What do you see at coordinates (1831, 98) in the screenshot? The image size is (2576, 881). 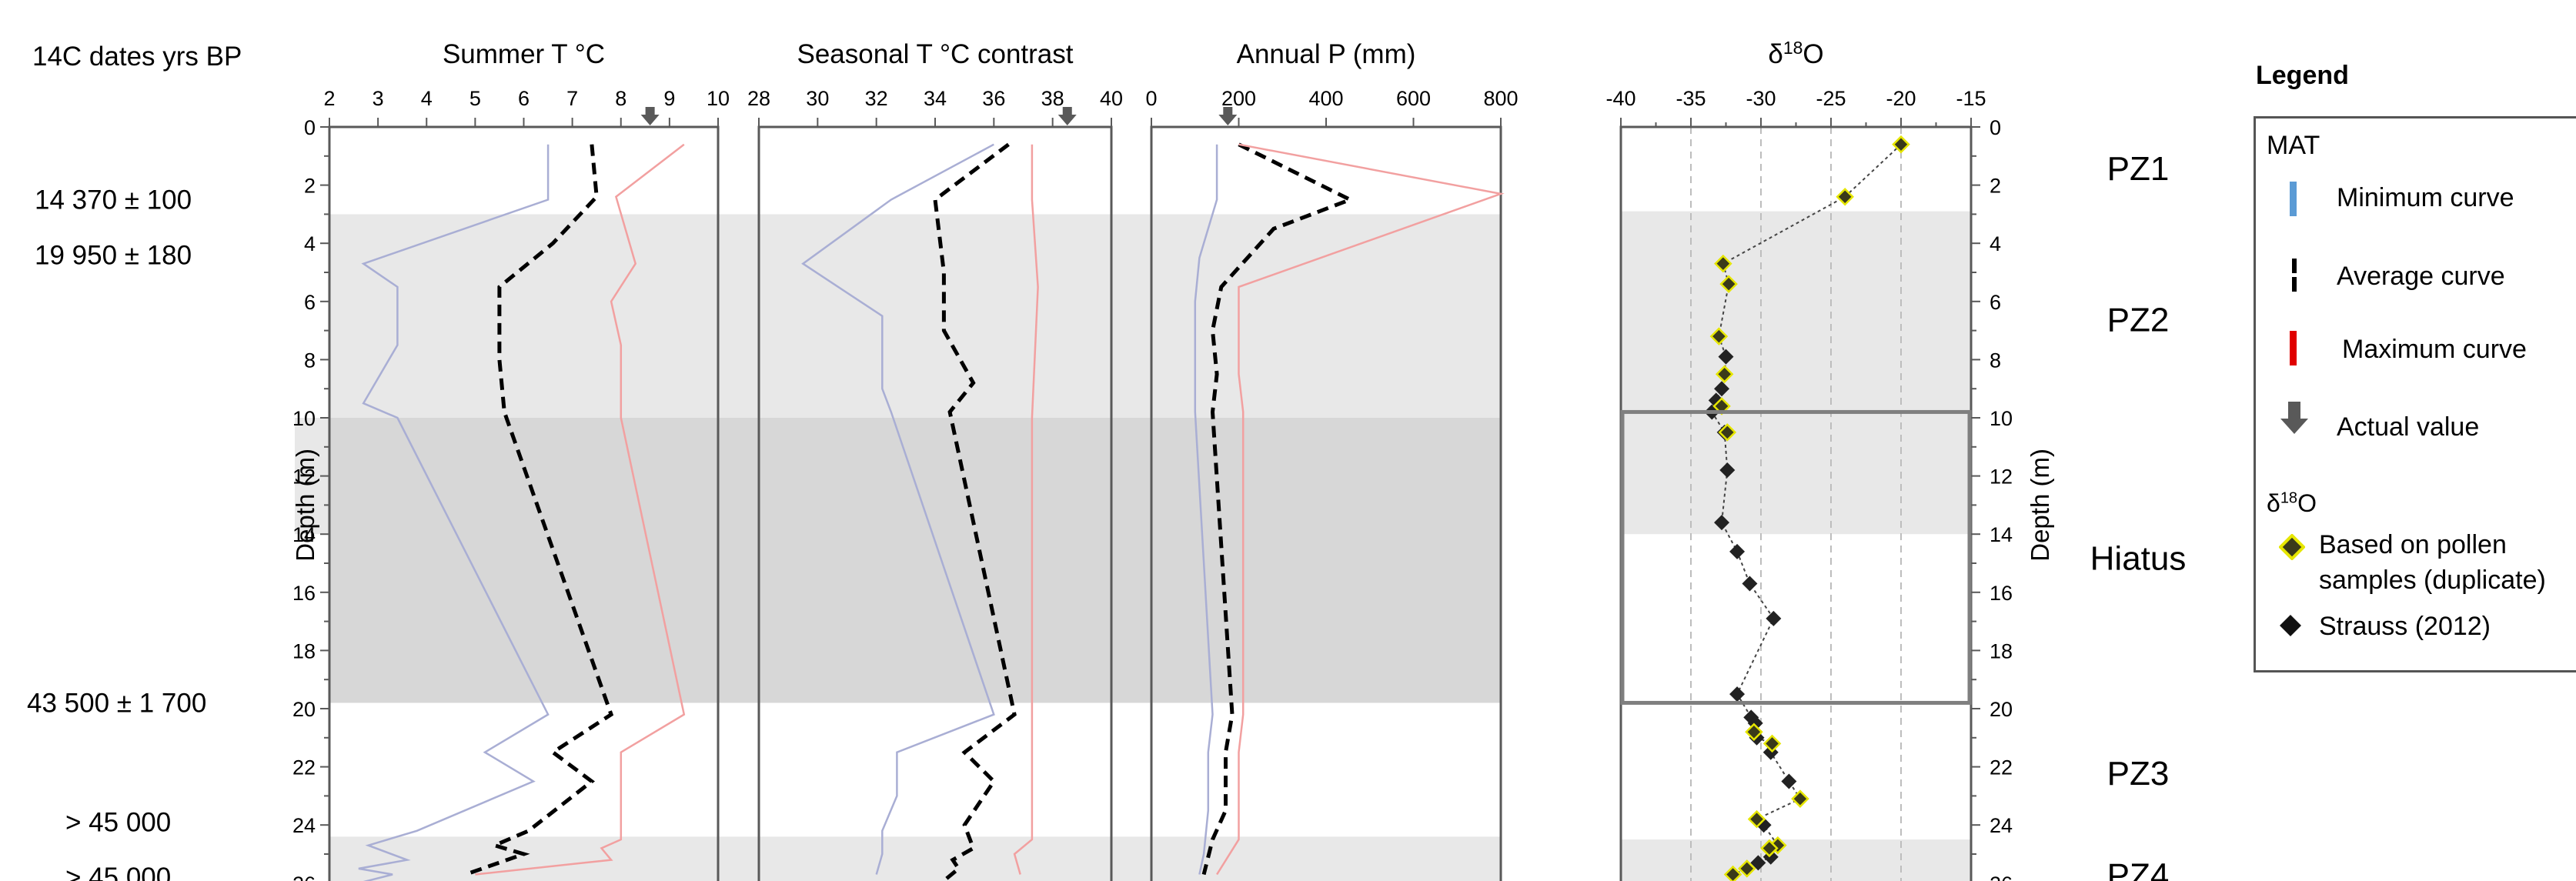 I see `x-tick-label: -25` at bounding box center [1831, 98].